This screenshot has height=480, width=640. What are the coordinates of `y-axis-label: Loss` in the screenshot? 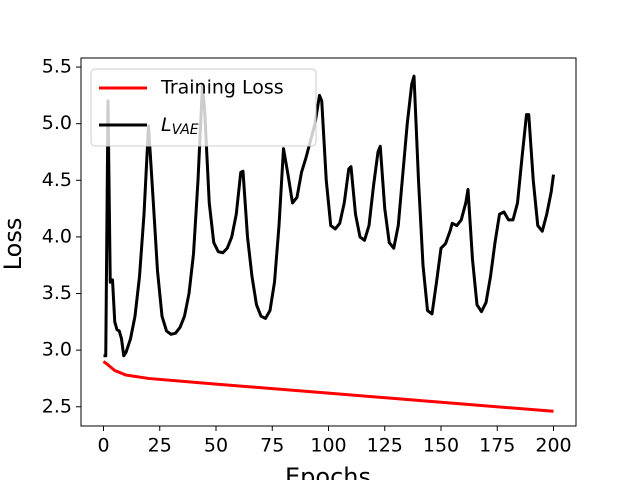 It's located at (13, 244).